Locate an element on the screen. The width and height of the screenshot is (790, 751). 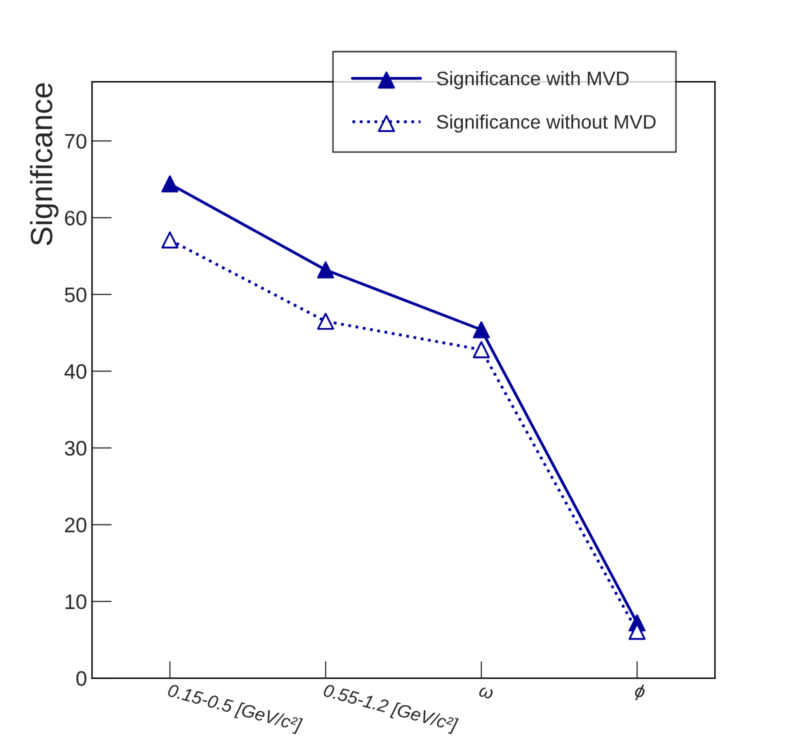
y-tick-label: 0 is located at coordinates (81, 678).